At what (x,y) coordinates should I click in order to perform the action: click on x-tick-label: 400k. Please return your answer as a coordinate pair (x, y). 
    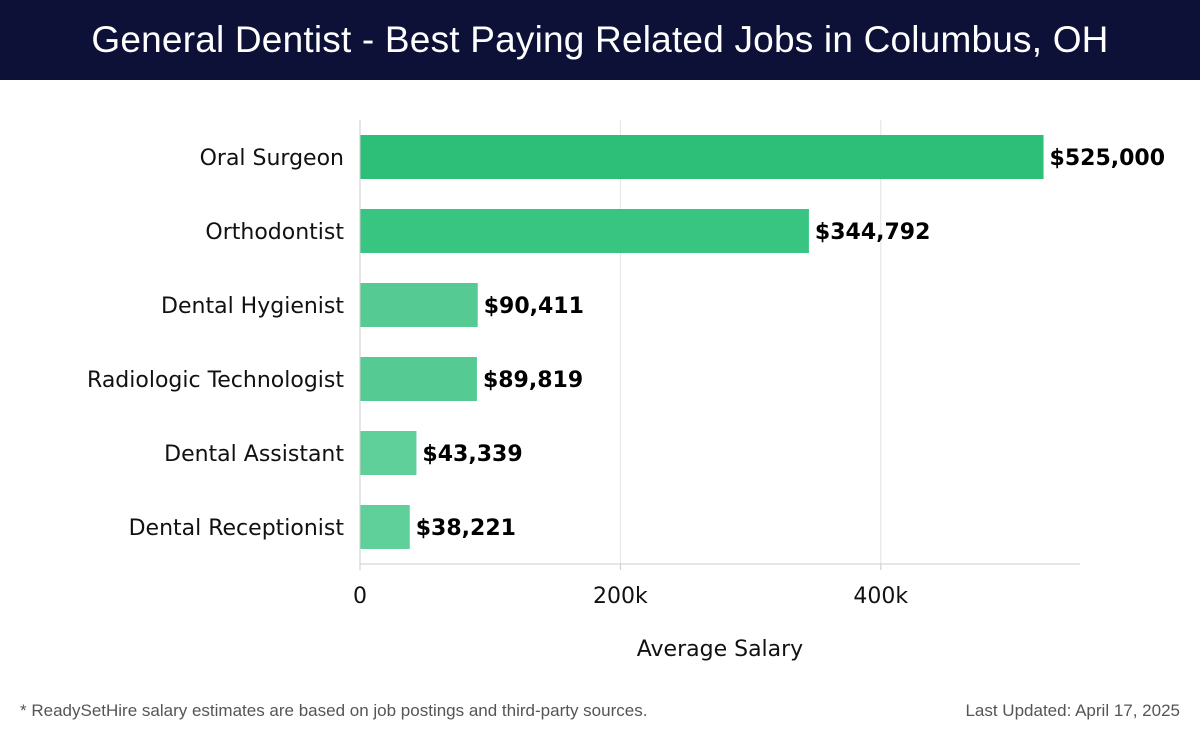
    Looking at the image, I should click on (880, 596).